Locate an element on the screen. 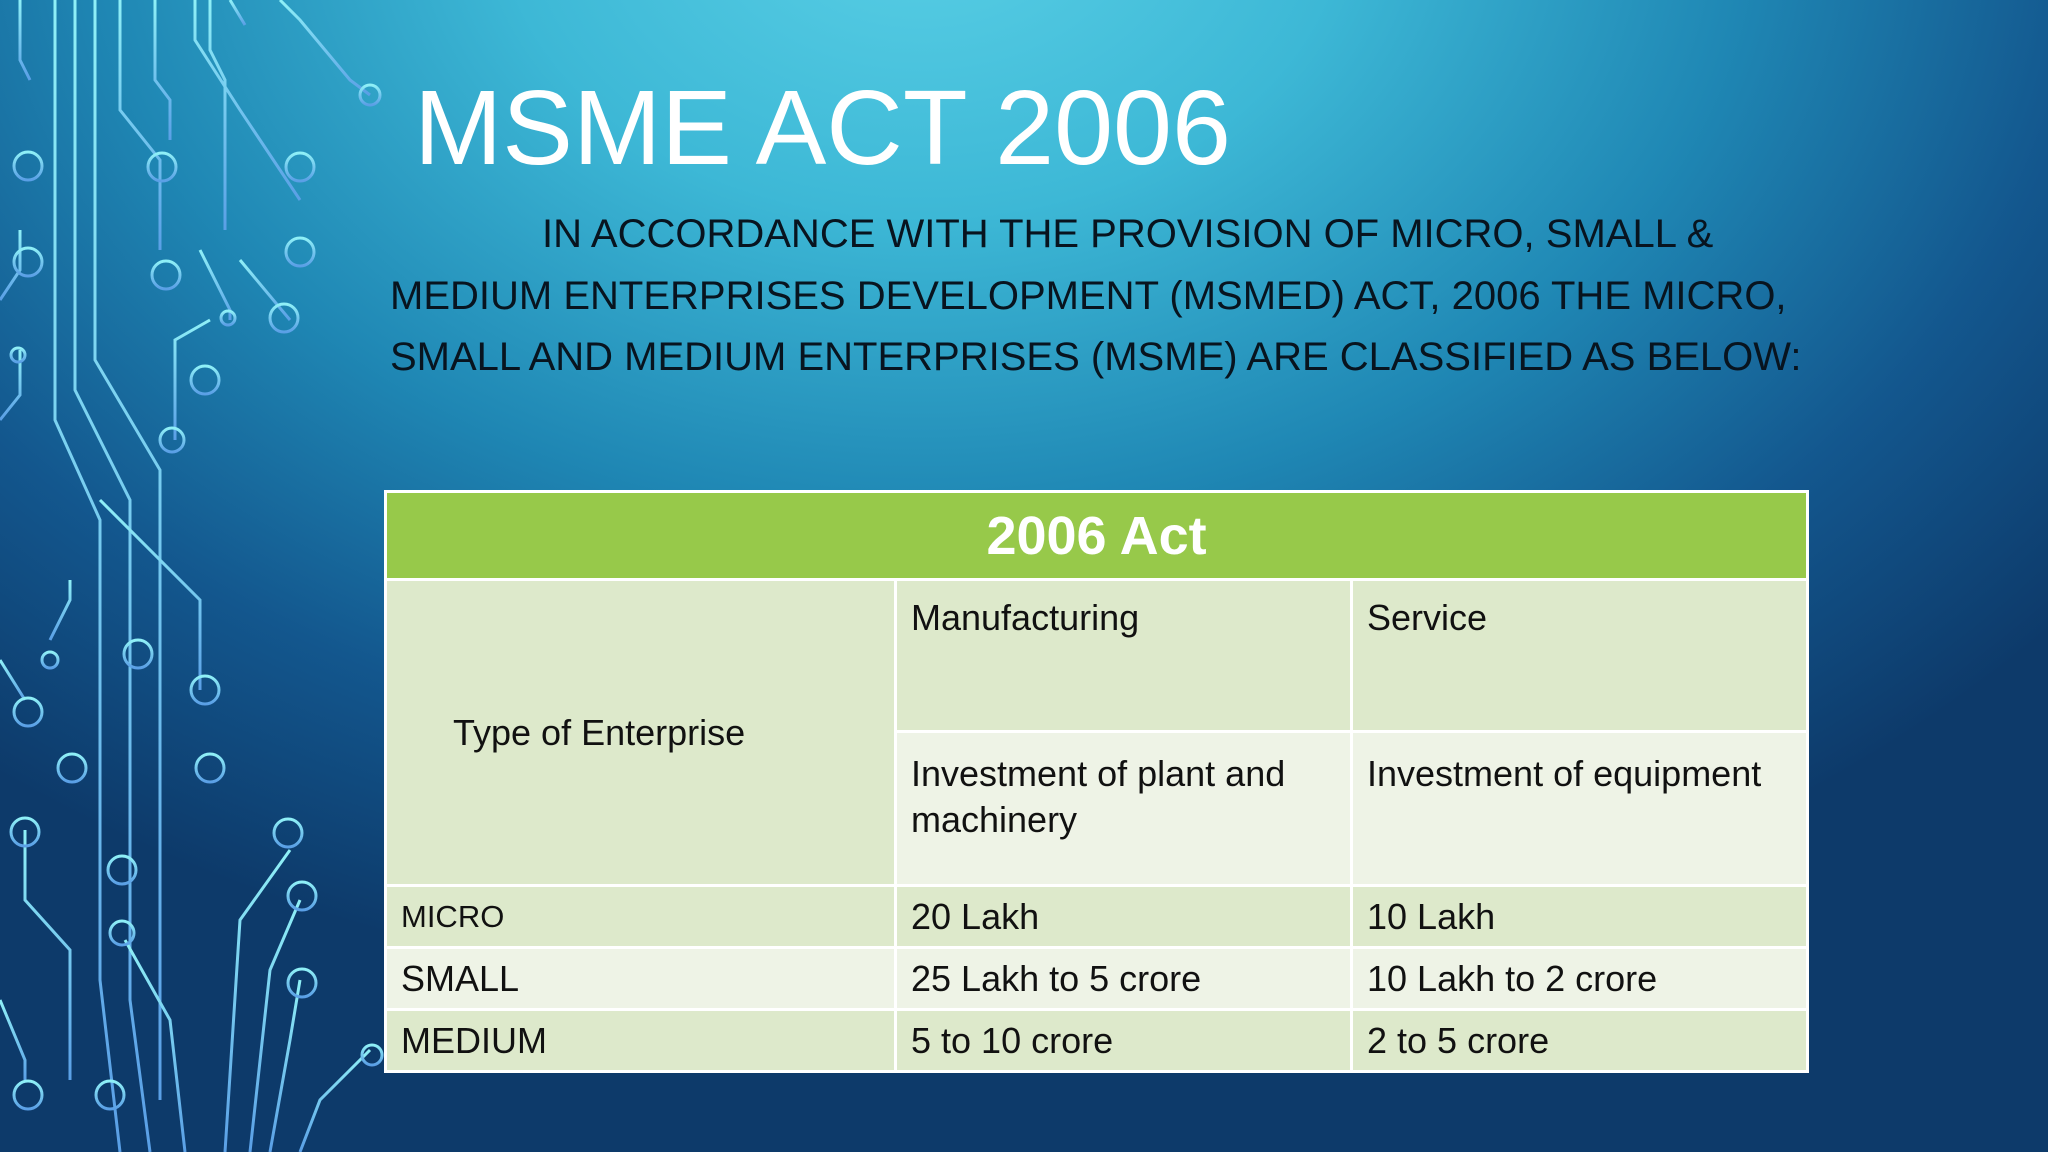 The width and height of the screenshot is (2048, 1152). table-row: MICRO 20 Lakh 10 Lakh is located at coordinates (1097, 916).